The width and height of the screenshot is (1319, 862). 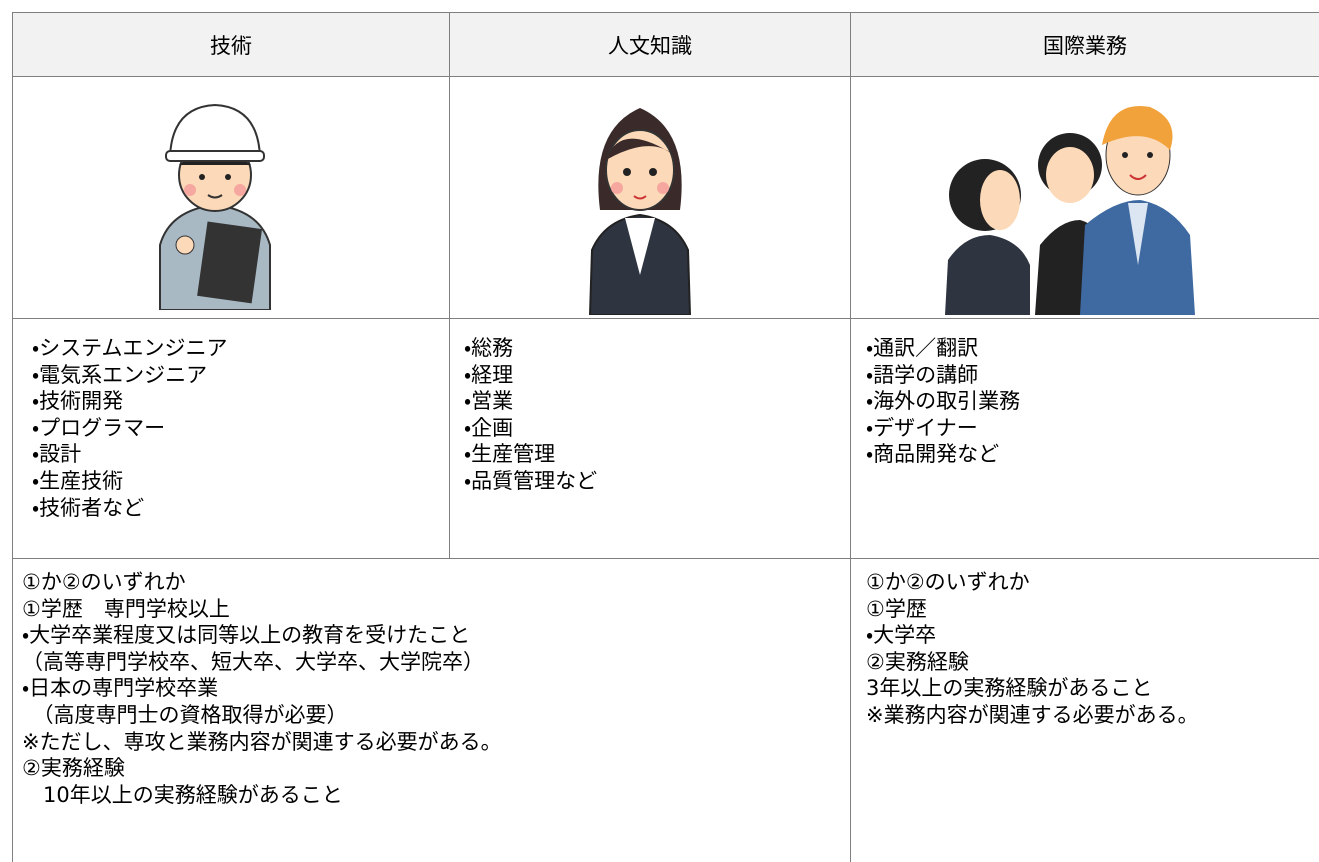 What do you see at coordinates (489, 427) in the screenshot?
I see `job-item: ・企画` at bounding box center [489, 427].